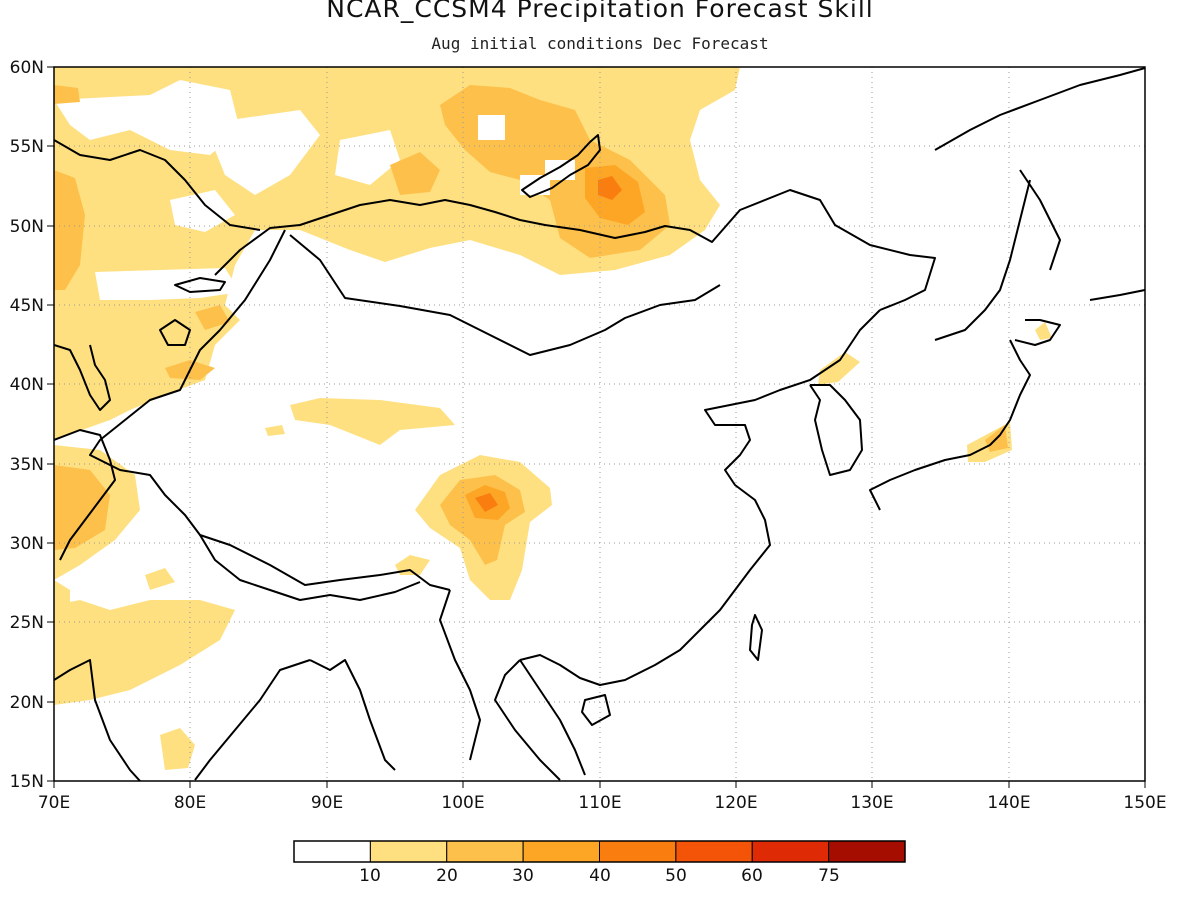 This screenshot has height=900, width=1200. What do you see at coordinates (700, 497) in the screenshot?
I see `coast-china-east` at bounding box center [700, 497].